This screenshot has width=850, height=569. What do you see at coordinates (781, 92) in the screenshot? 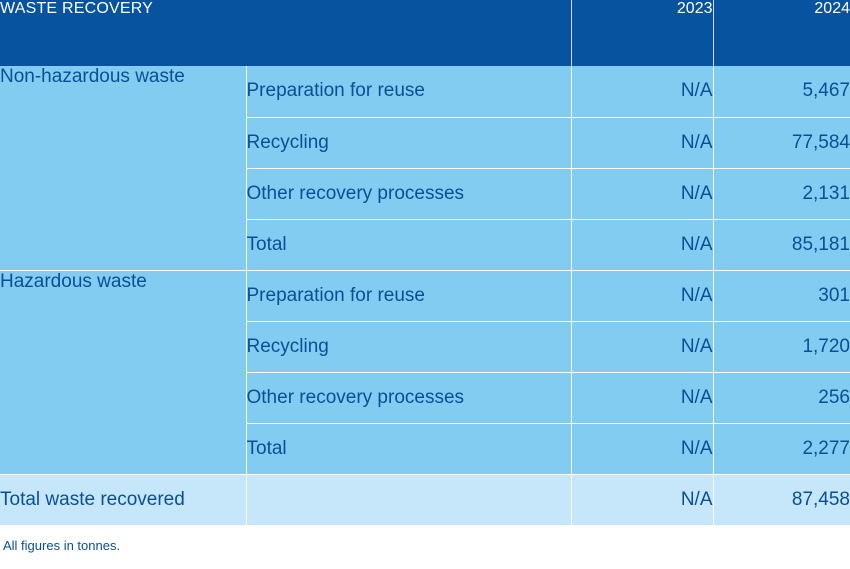
I see `value-2024-cell: 5,467` at bounding box center [781, 92].